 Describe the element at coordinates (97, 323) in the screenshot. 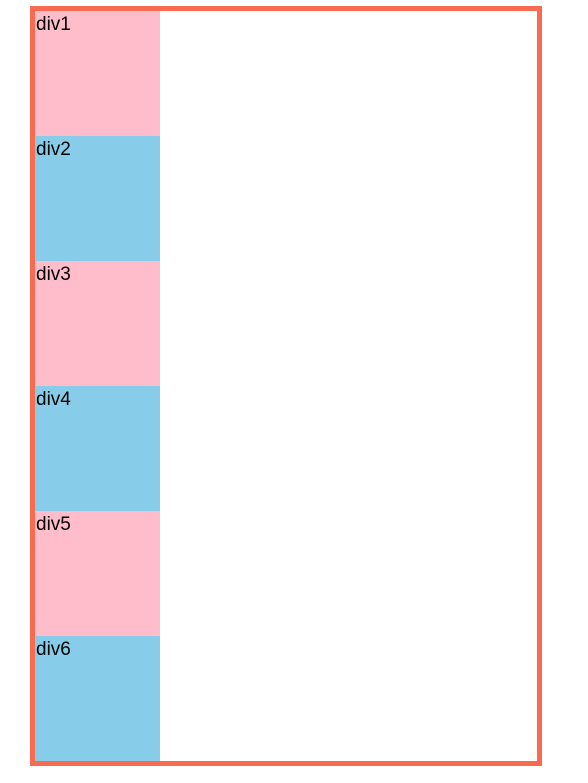

I see `div3-box: div3` at that location.